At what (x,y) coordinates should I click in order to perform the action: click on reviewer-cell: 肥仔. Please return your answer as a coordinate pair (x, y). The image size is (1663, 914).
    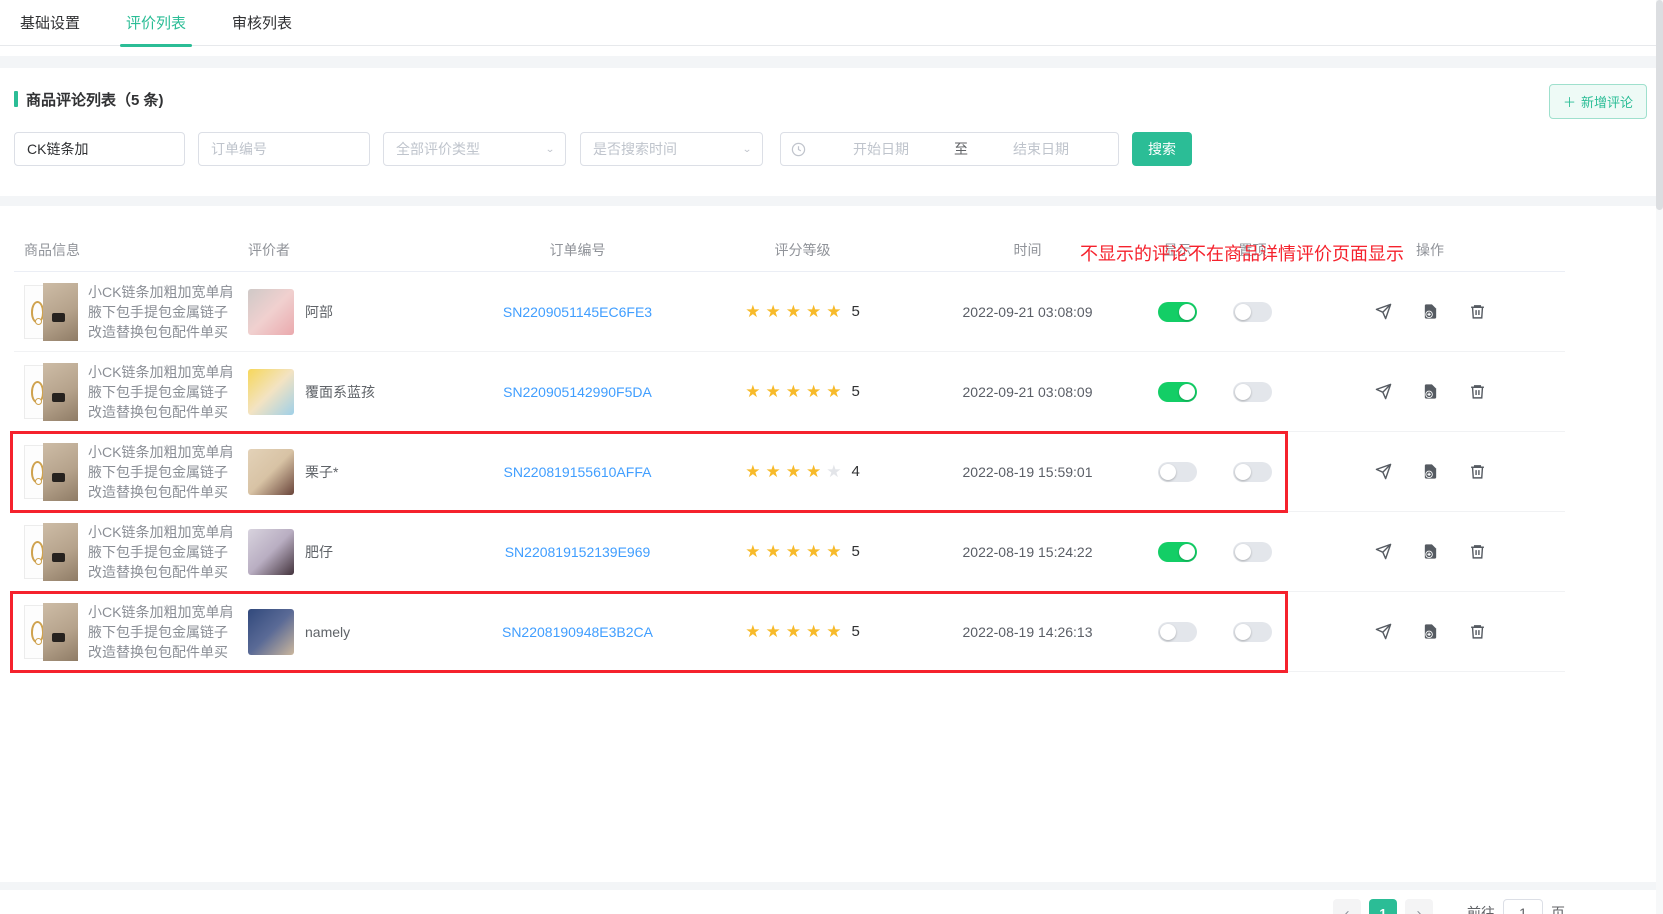
    Looking at the image, I should click on (350, 551).